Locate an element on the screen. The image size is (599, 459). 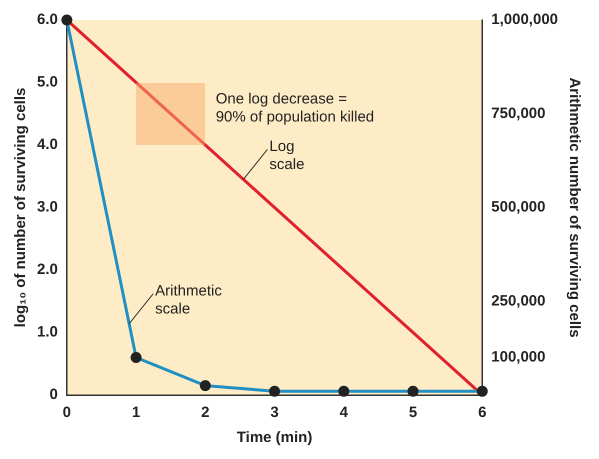
y-tick-label: 5.0 is located at coordinates (47, 82).